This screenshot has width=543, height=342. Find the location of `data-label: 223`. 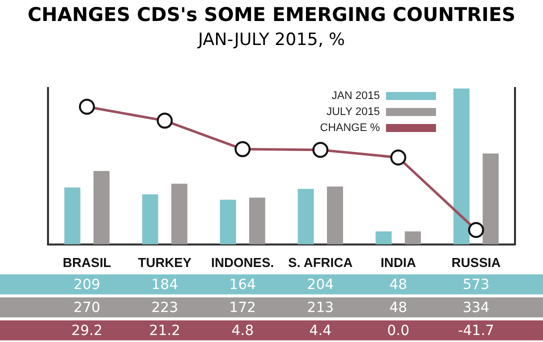

data-label: 223 is located at coordinates (164, 308).